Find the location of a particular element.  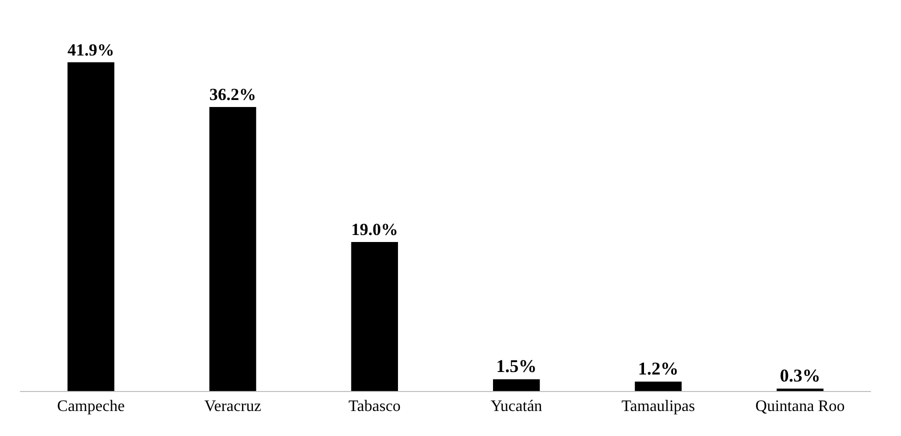

x-tick-label: Tabasco is located at coordinates (374, 407).